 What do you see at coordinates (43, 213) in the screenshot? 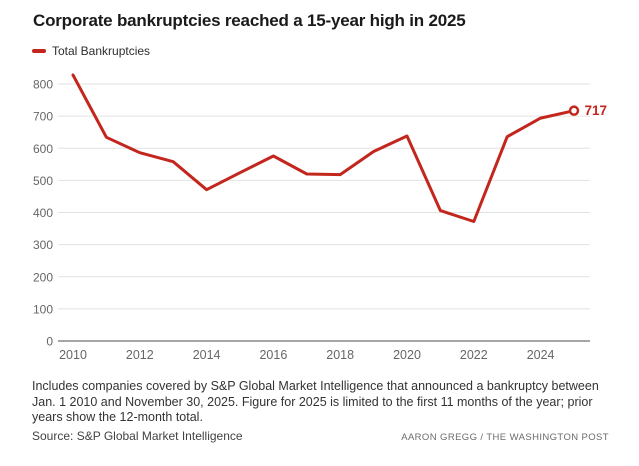
I see `y-tick-label: 400` at bounding box center [43, 213].